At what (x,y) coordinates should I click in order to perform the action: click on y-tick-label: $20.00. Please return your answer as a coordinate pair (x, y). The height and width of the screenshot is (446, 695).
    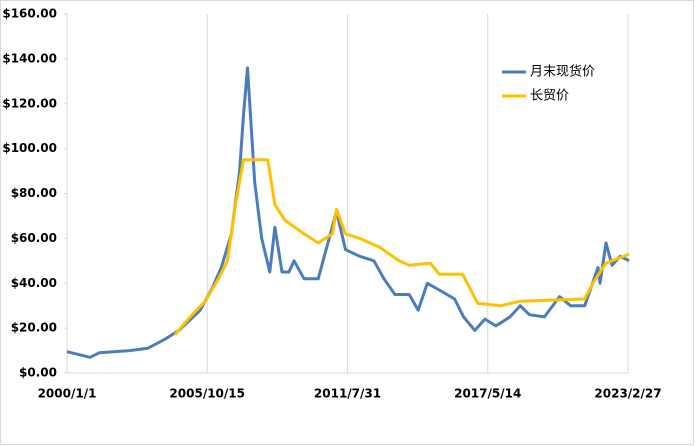
    Looking at the image, I should click on (34, 328).